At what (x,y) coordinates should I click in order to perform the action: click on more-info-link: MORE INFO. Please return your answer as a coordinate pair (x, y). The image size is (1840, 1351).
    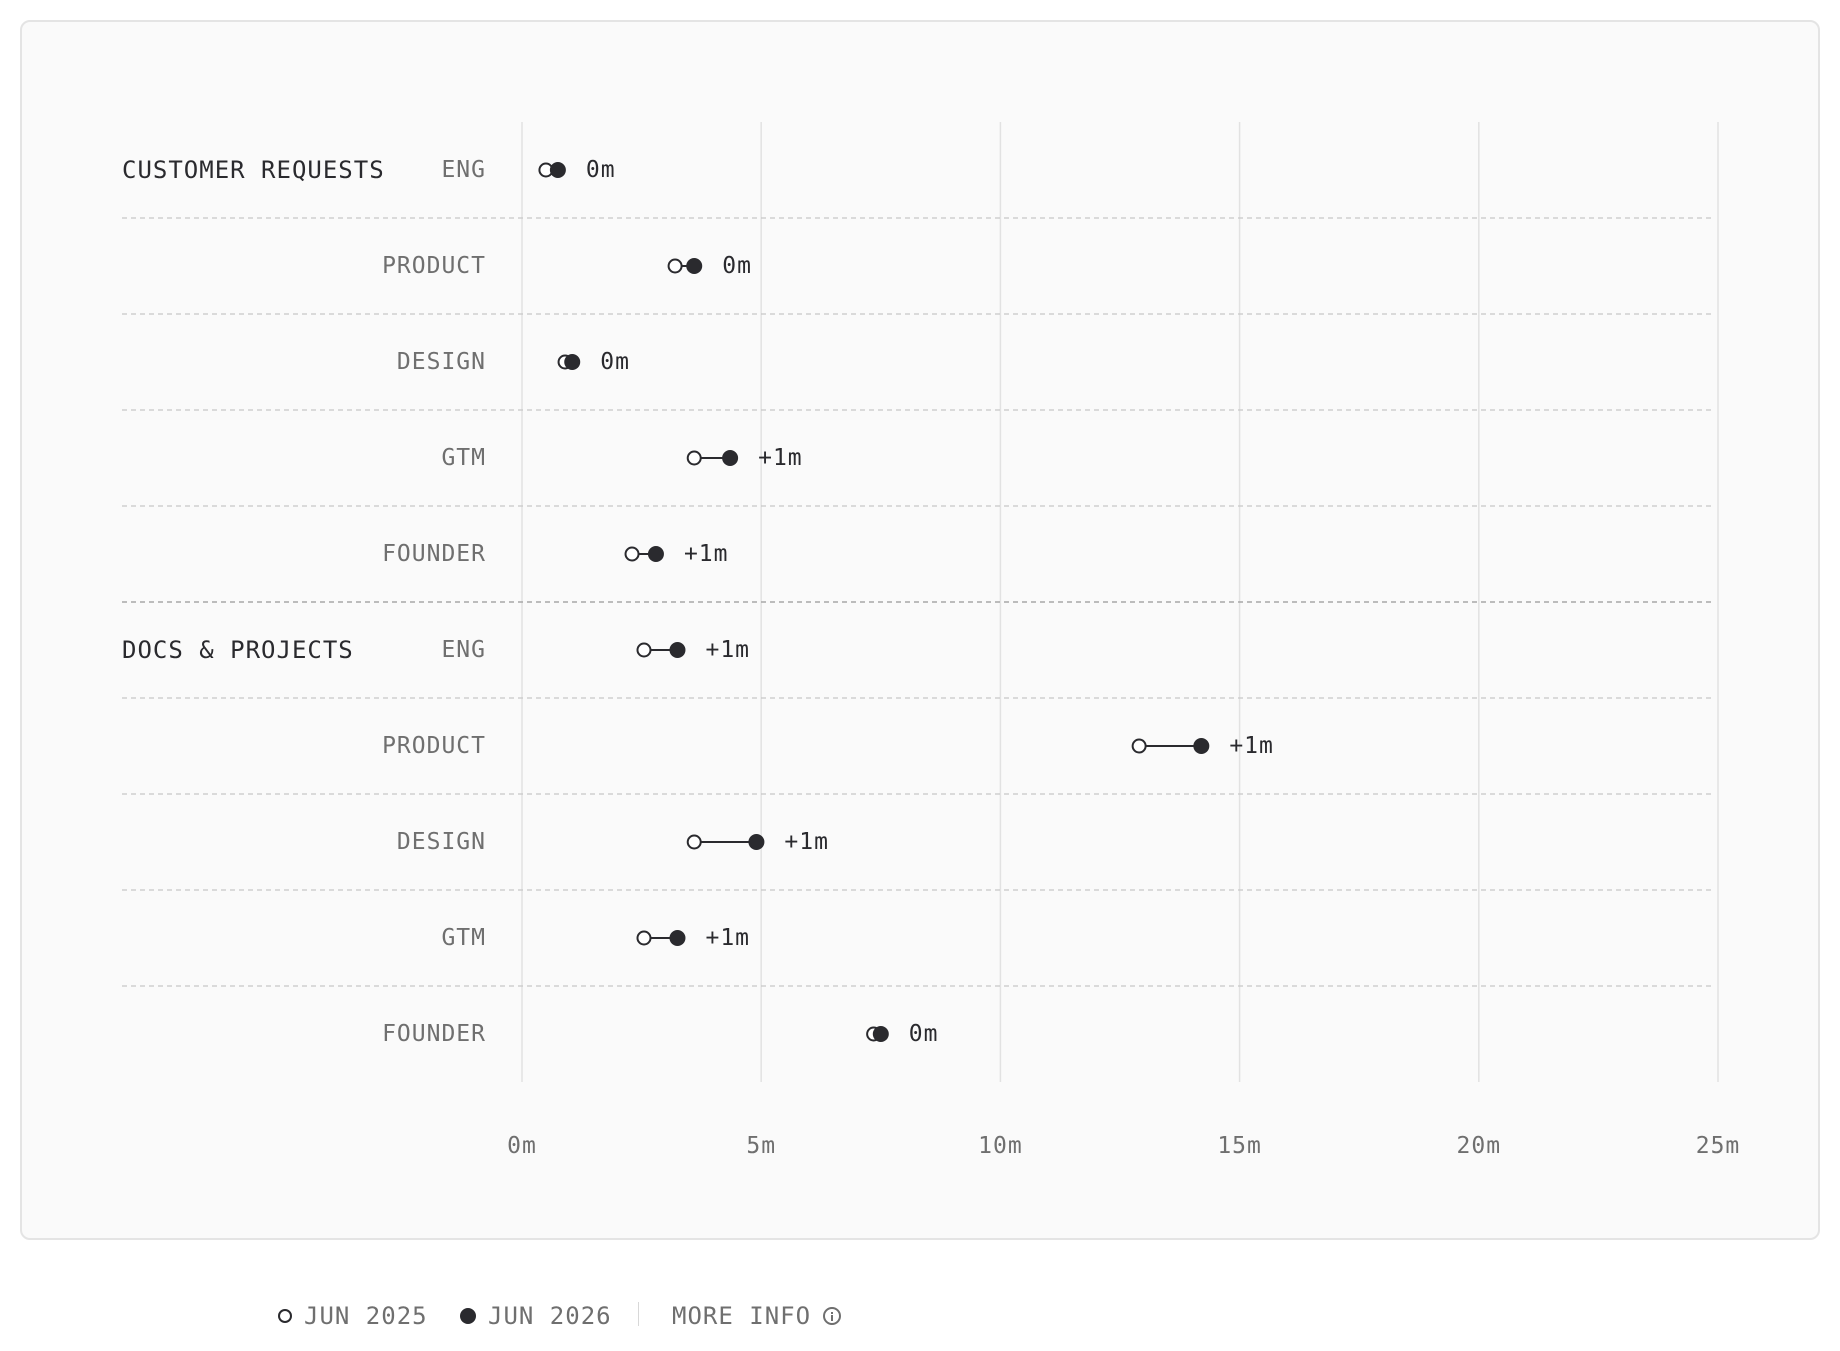
    Looking at the image, I should click on (757, 1316).